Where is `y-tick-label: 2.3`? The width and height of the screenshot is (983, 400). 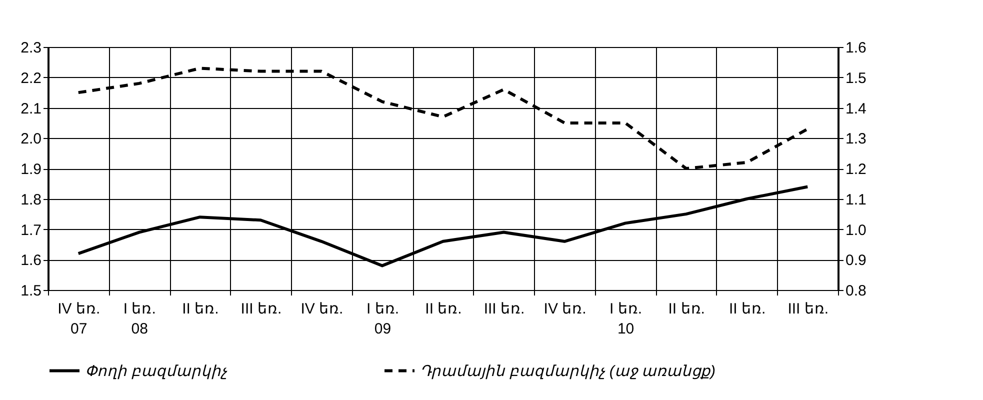
y-tick-label: 2.3 is located at coordinates (31, 48).